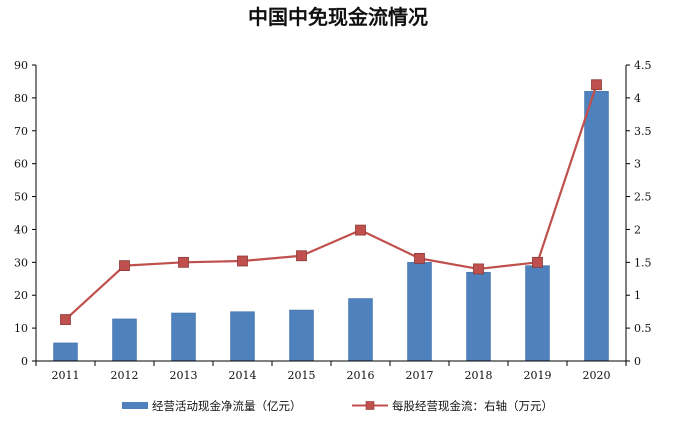 This screenshot has height=442, width=676. Describe the element at coordinates (478, 316) in the screenshot. I see `bar-2018` at that location.